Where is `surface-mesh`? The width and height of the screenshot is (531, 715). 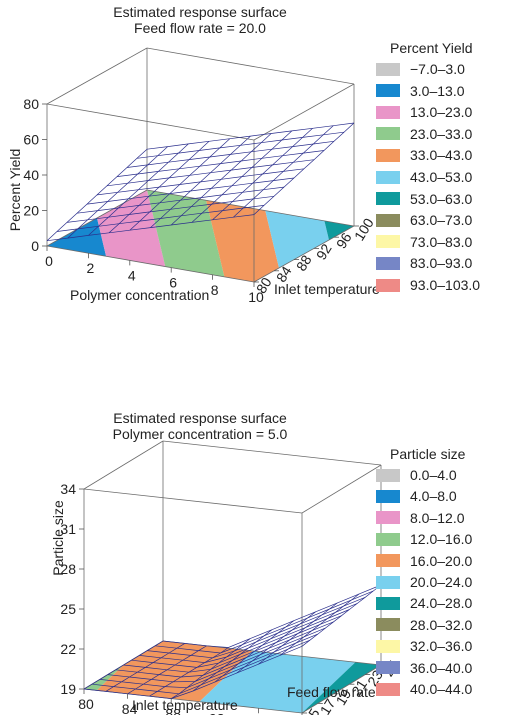 surface-mesh is located at coordinates (232, 641).